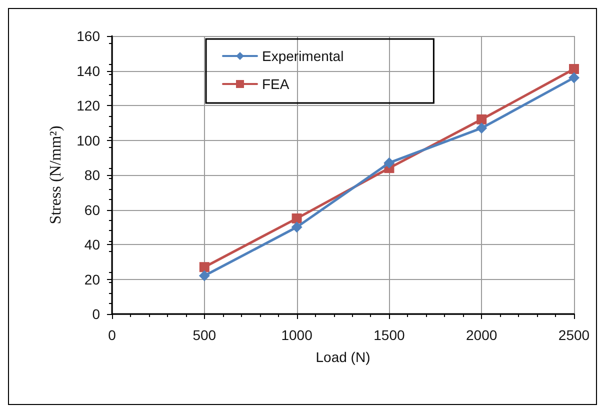  Describe the element at coordinates (482, 335) in the screenshot. I see `x-tick-label: 2000` at that location.